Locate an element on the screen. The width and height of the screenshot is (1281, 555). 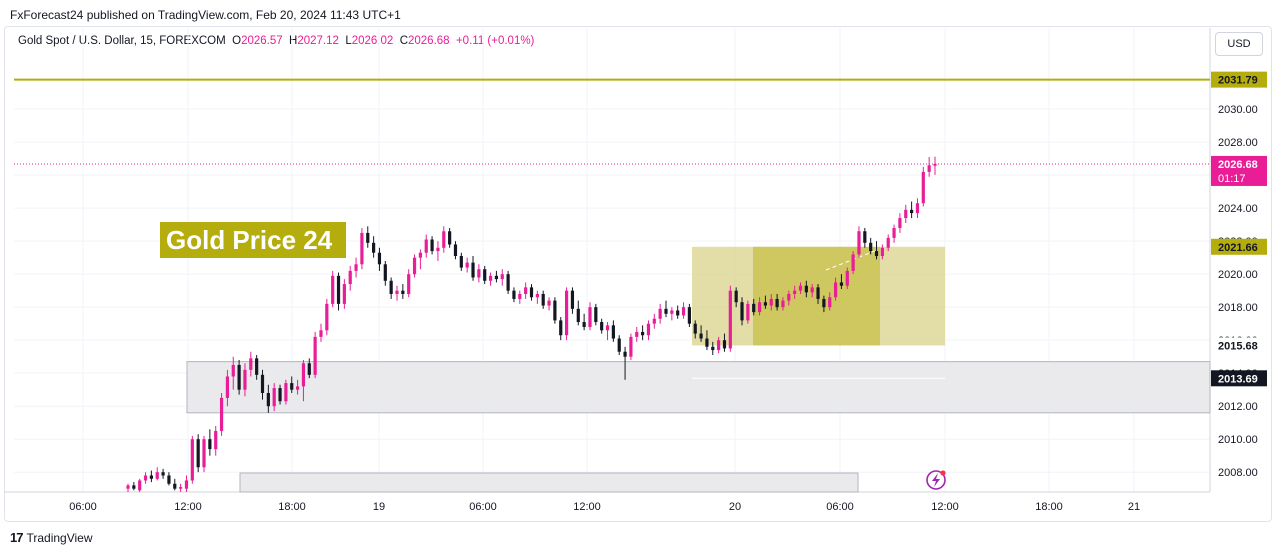
change-value: +0.11 (+0.01%) is located at coordinates (495, 41).